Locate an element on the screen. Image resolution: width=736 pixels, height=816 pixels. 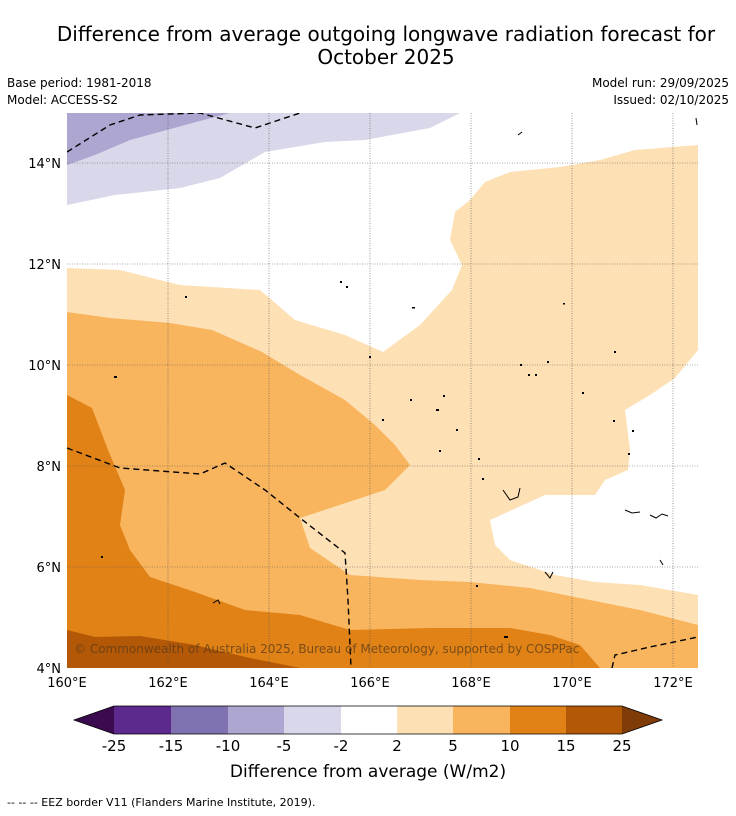
colorbar-tick: -15 is located at coordinates (171, 746).